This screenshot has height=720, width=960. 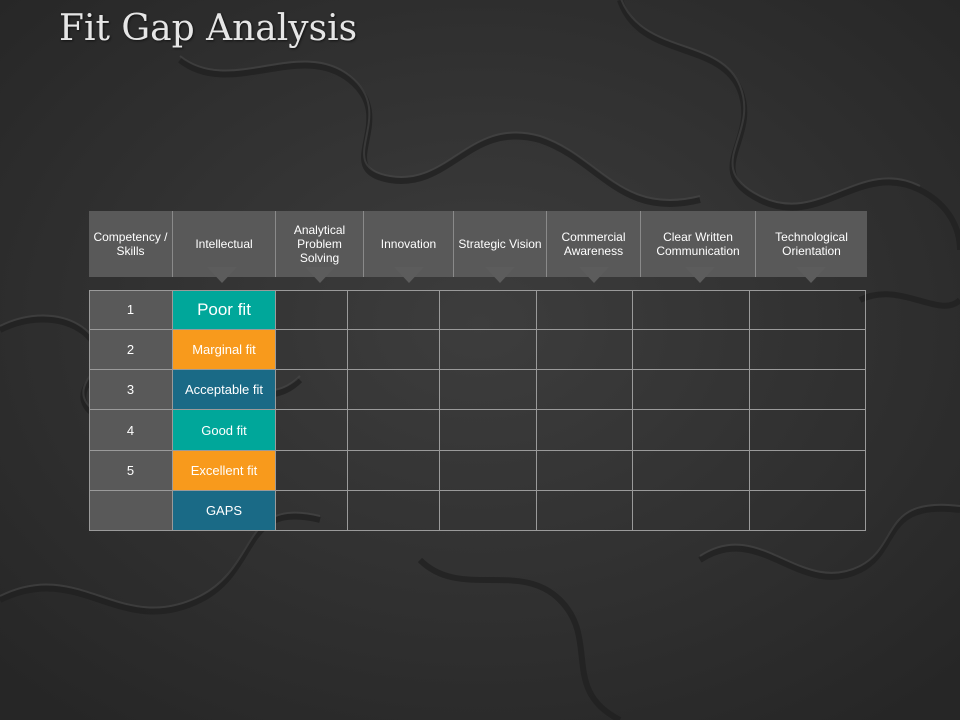 I want to click on fit-level-label: Good fit, so click(x=224, y=430).